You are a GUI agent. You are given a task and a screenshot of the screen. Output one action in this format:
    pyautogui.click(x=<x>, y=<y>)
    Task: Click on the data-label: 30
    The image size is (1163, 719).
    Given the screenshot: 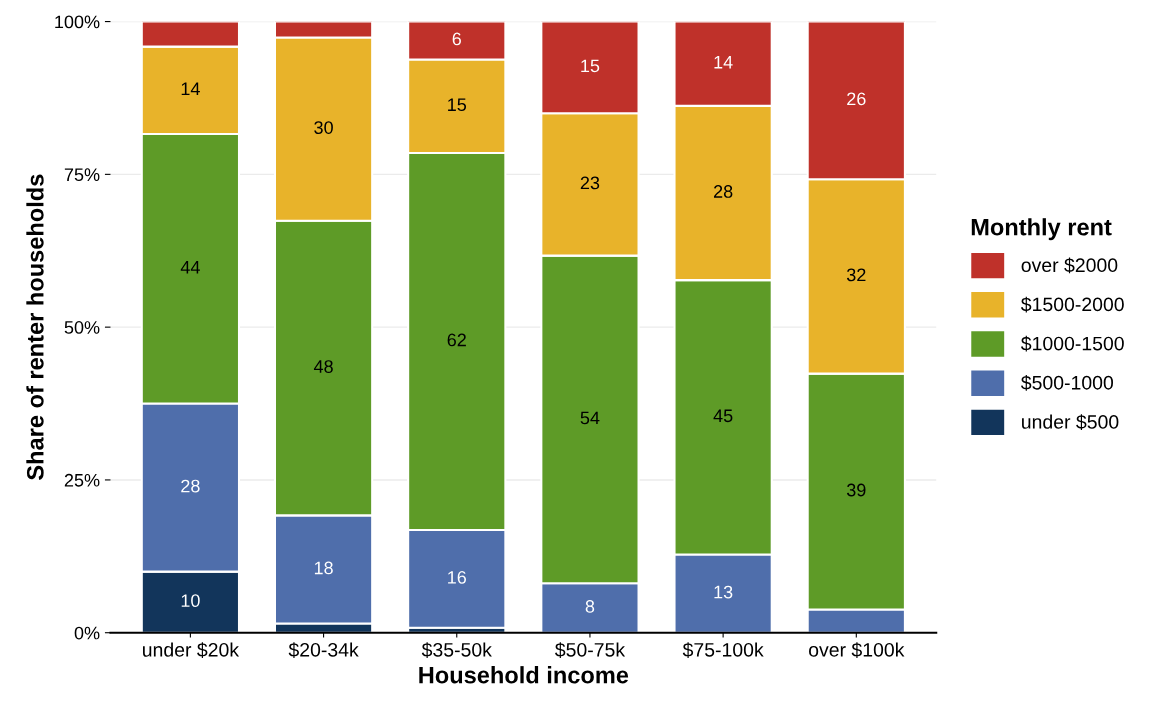 What is the action you would take?
    pyautogui.click(x=323, y=127)
    